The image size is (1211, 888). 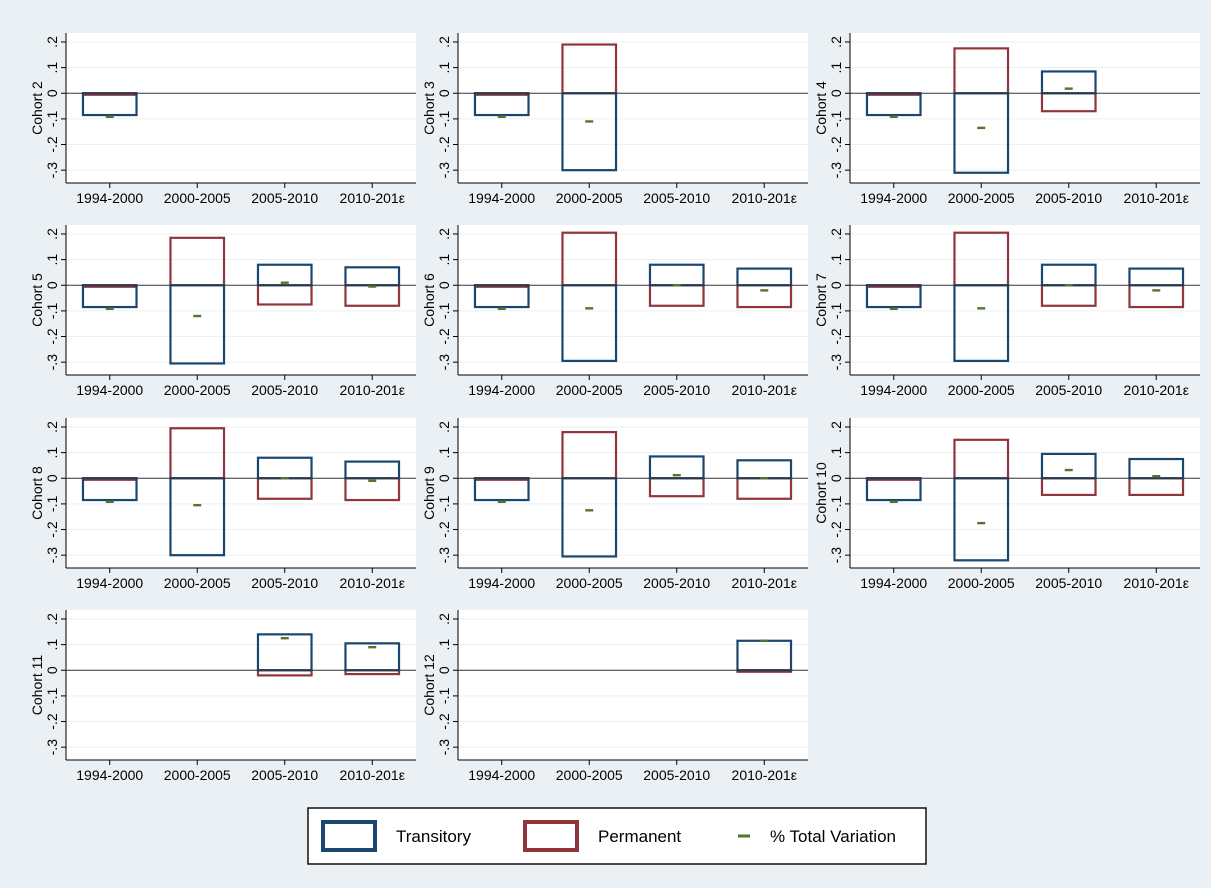 What do you see at coordinates (433, 836) in the screenshot?
I see `legend-label-transitory: Transitory` at bounding box center [433, 836].